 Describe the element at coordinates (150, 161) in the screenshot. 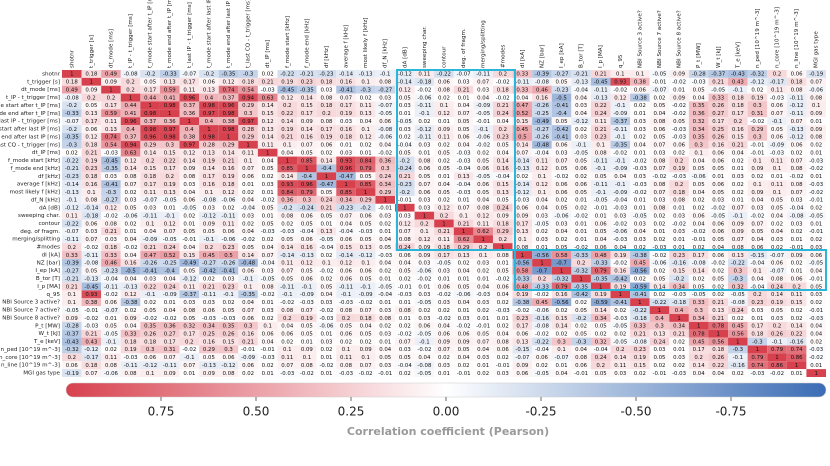

I see `cell-value: 0.2` at that location.